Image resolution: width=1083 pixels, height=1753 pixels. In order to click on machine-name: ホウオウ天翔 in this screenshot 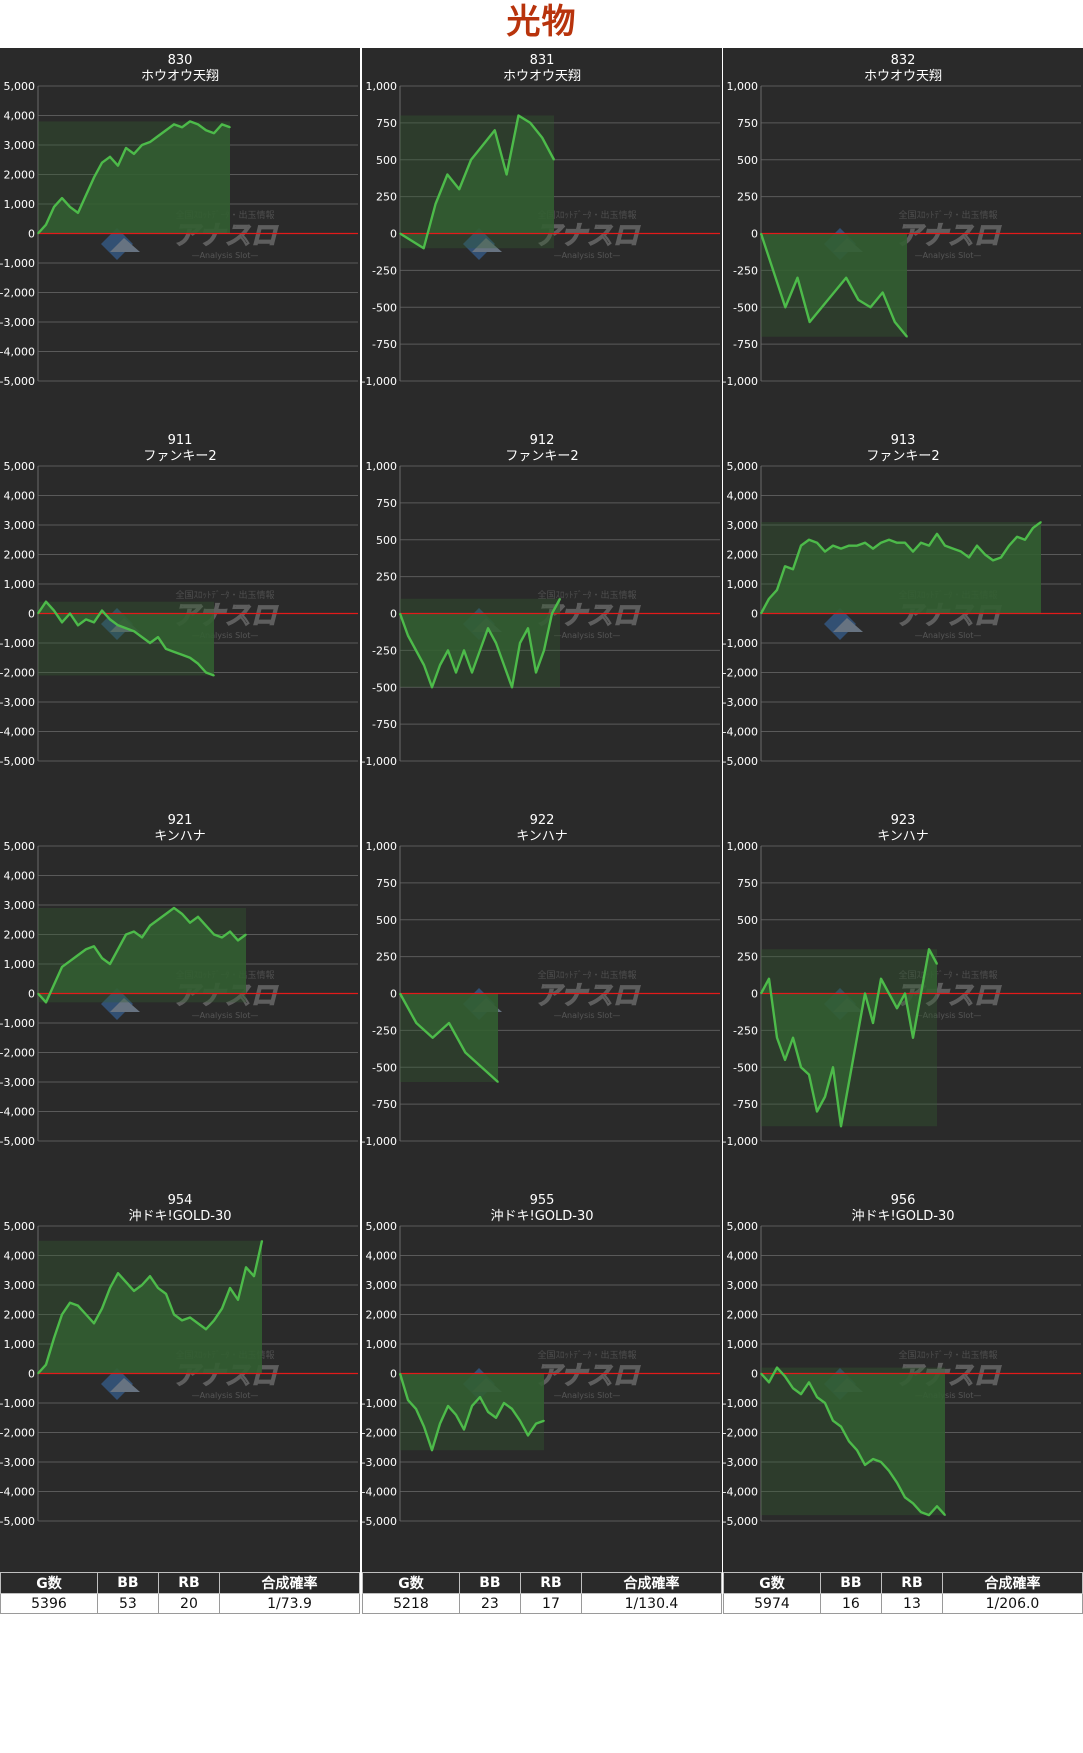, I will do `click(180, 76)`.